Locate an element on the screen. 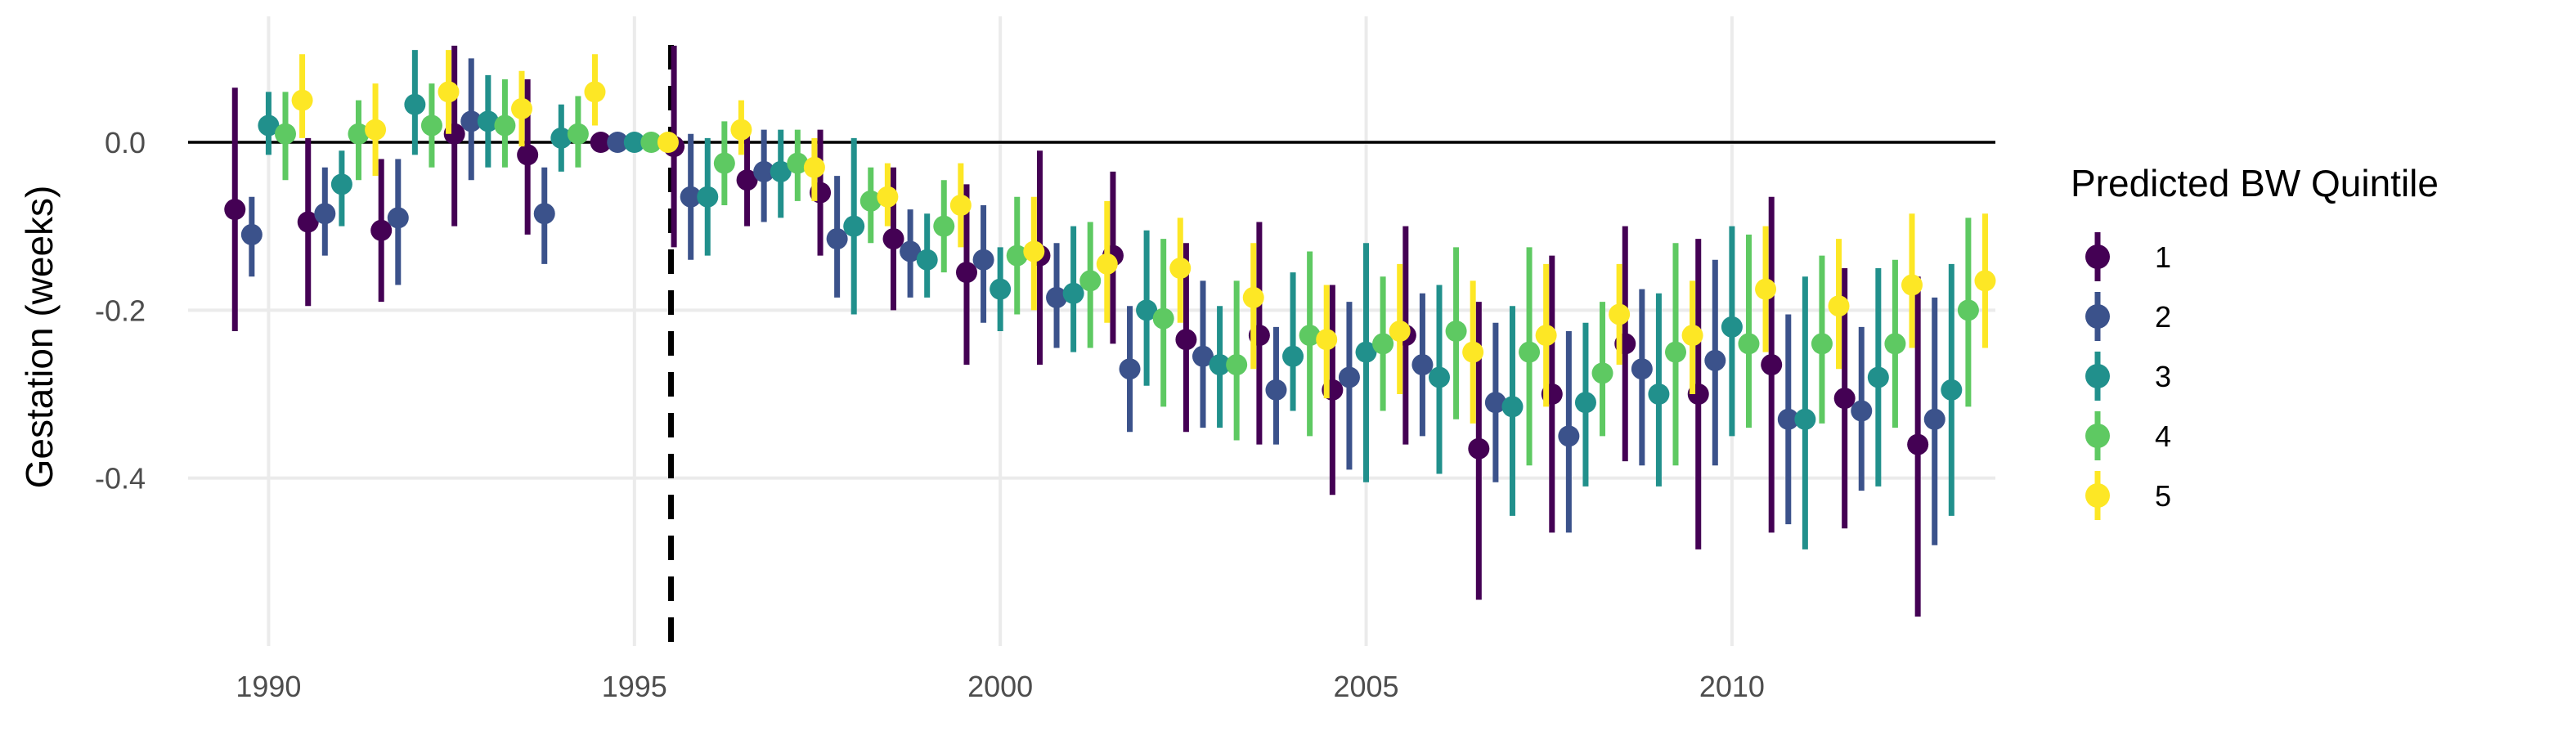  x-tick-label: 1995 is located at coordinates (634, 686).